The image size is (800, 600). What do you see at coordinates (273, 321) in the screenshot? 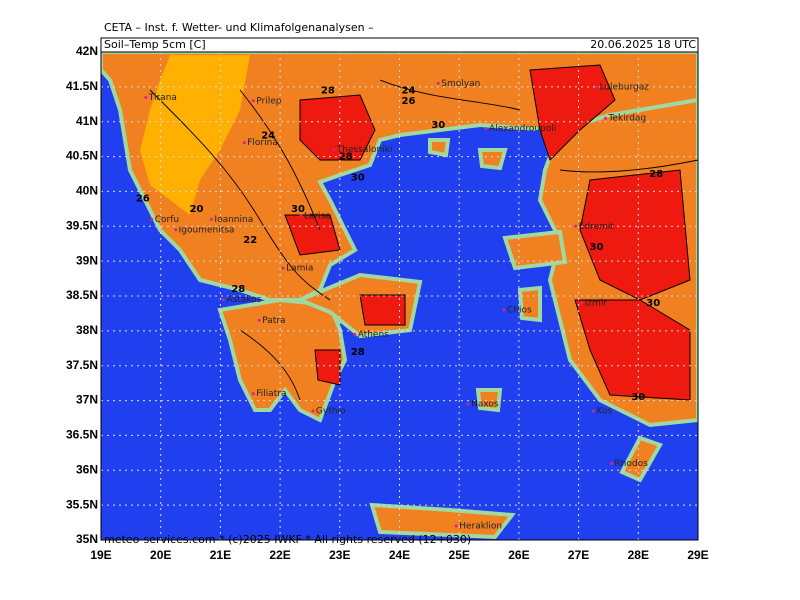
I see `city-label: Patra` at bounding box center [273, 321].